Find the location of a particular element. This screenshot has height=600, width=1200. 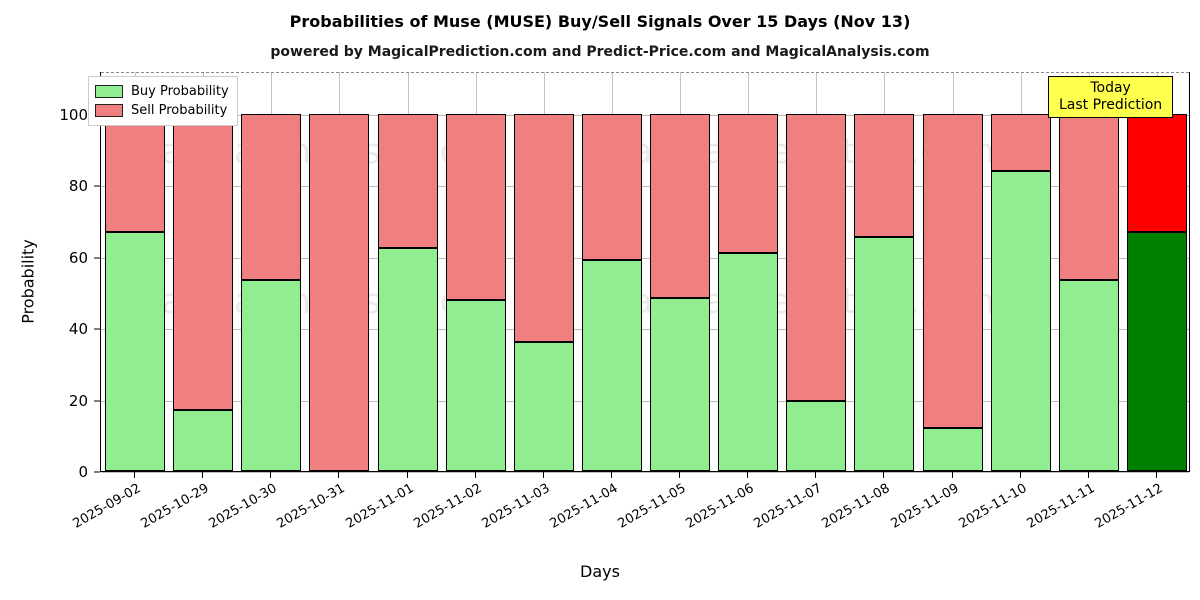

legend-swatch-buy-icon is located at coordinates (109, 91).